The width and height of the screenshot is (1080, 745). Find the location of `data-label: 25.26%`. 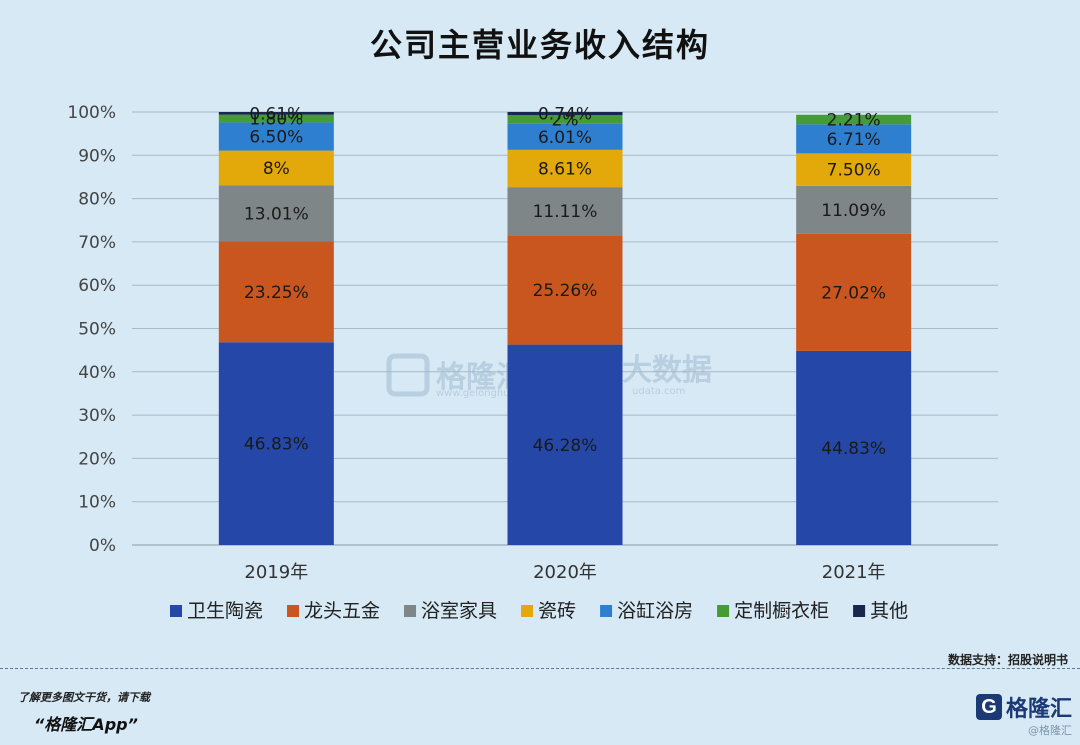

data-label: 25.26% is located at coordinates (565, 291).